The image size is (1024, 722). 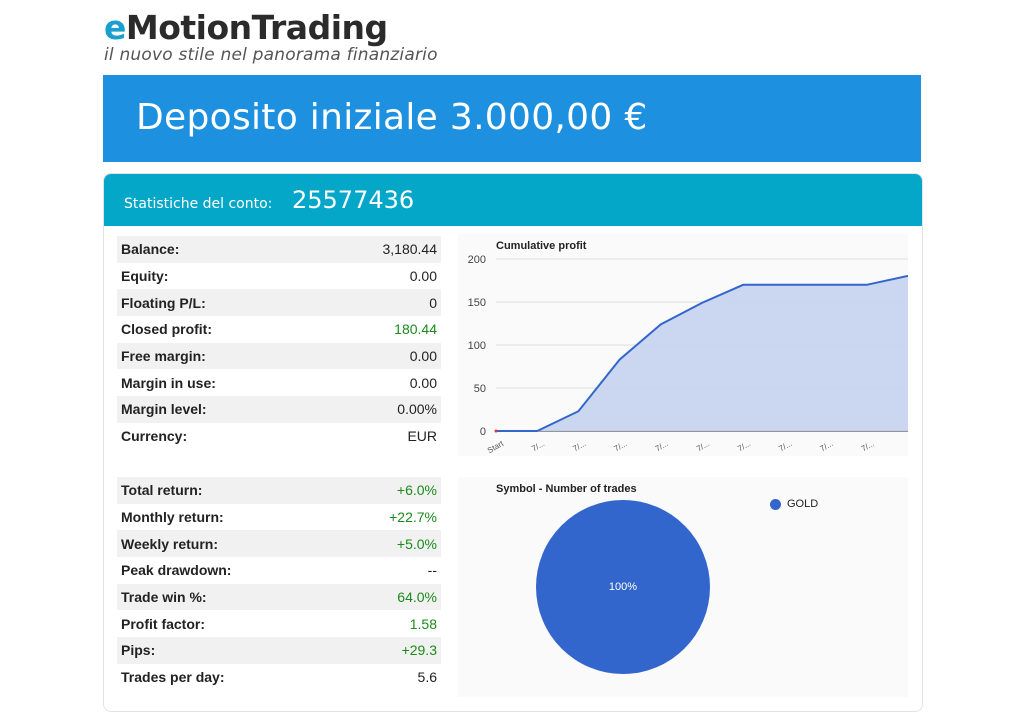 I want to click on return-stat-row: Profit factor: 1.58, so click(x=279, y=623).